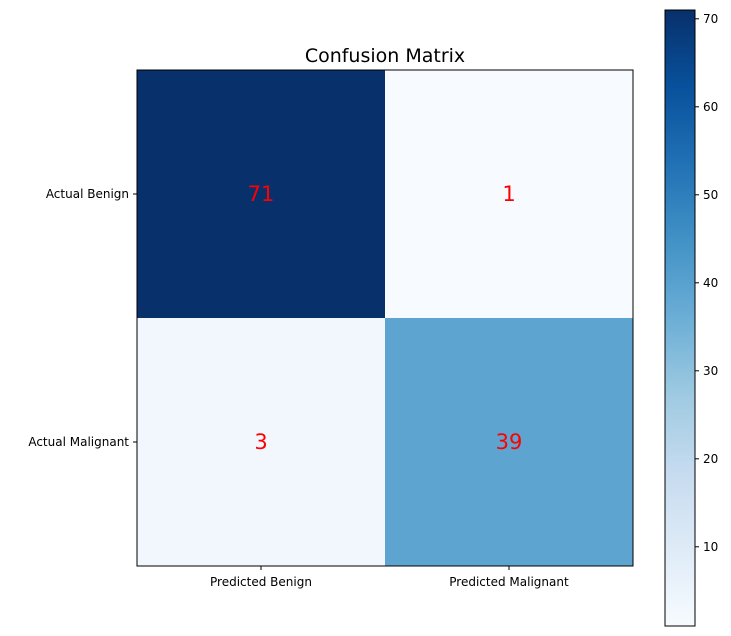  I want to click on cell-value-label: 71, so click(261, 194).